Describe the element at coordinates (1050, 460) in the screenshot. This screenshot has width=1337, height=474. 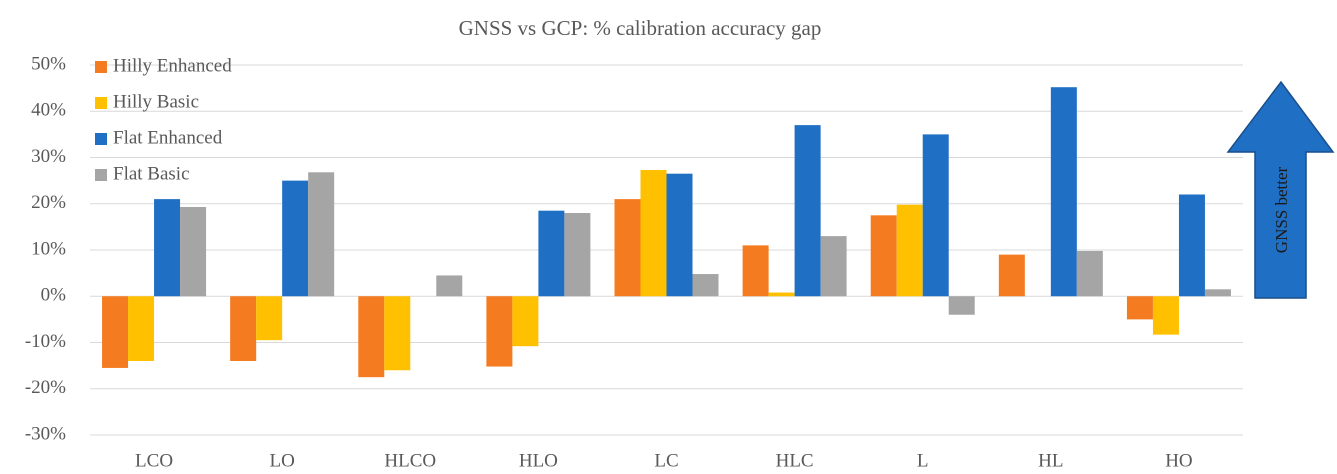
I see `x-tick-label: HL` at that location.